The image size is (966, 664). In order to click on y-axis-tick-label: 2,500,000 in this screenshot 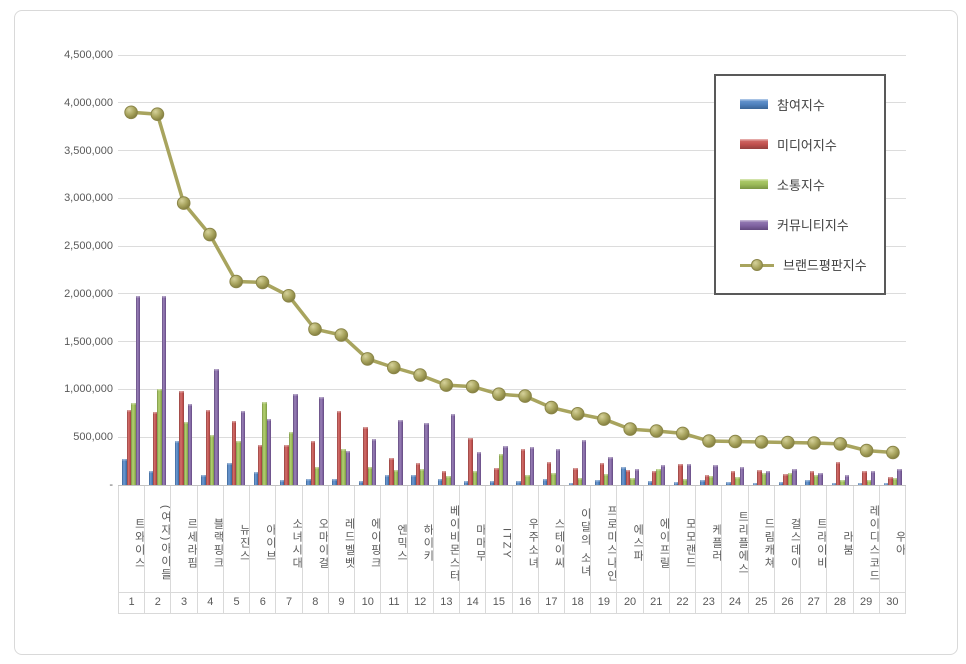, I will do `click(88, 246)`.